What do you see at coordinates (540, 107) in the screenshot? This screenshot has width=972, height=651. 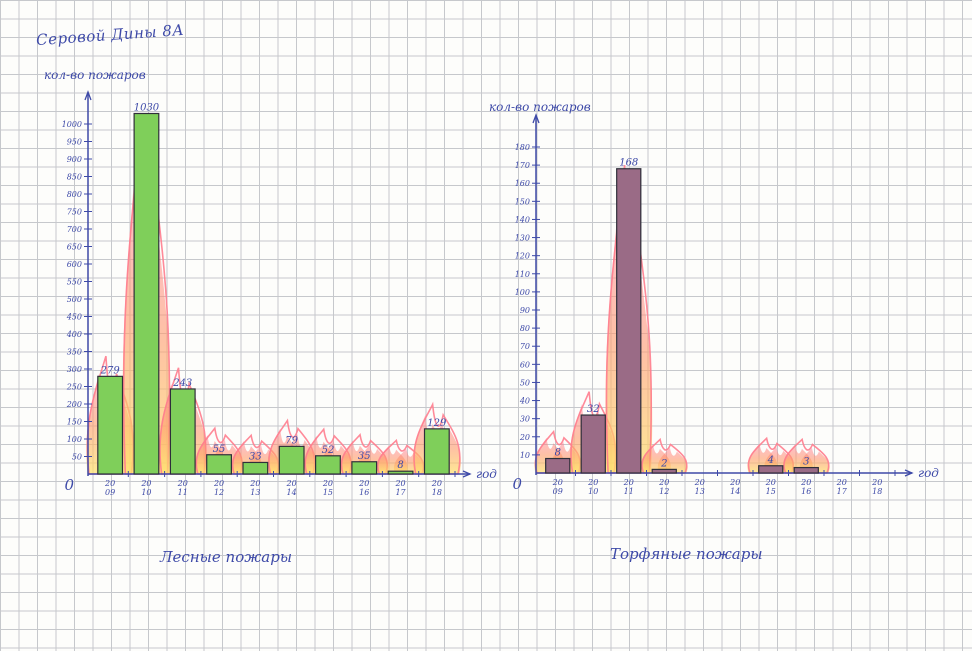 I see `y-axis-label-1: кол-во пожаров` at bounding box center [540, 107].